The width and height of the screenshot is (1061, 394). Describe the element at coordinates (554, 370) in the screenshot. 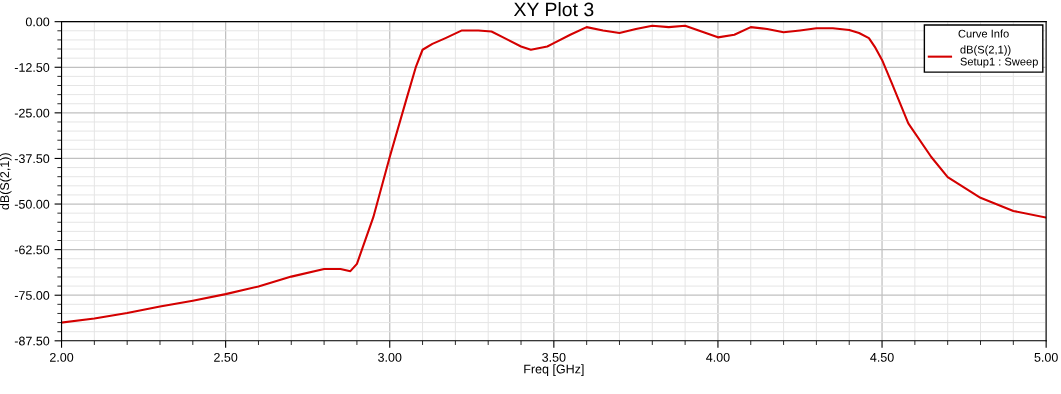

I see `x-axis-title: Freq [GHz]` at that location.